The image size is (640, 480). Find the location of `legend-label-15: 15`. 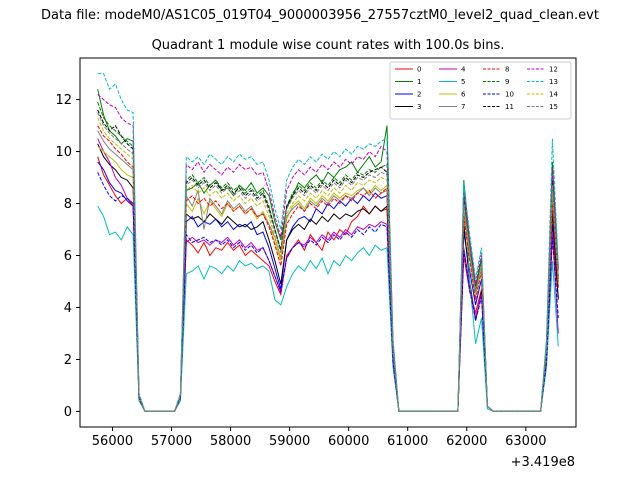

legend-label-15: 15 is located at coordinates (553, 107).